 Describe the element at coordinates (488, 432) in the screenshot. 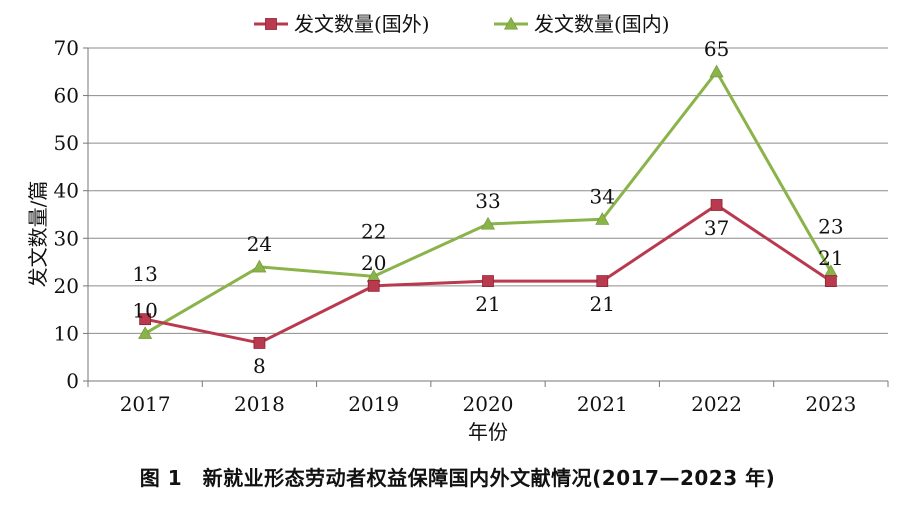

I see `x-axis-label: 年份` at that location.